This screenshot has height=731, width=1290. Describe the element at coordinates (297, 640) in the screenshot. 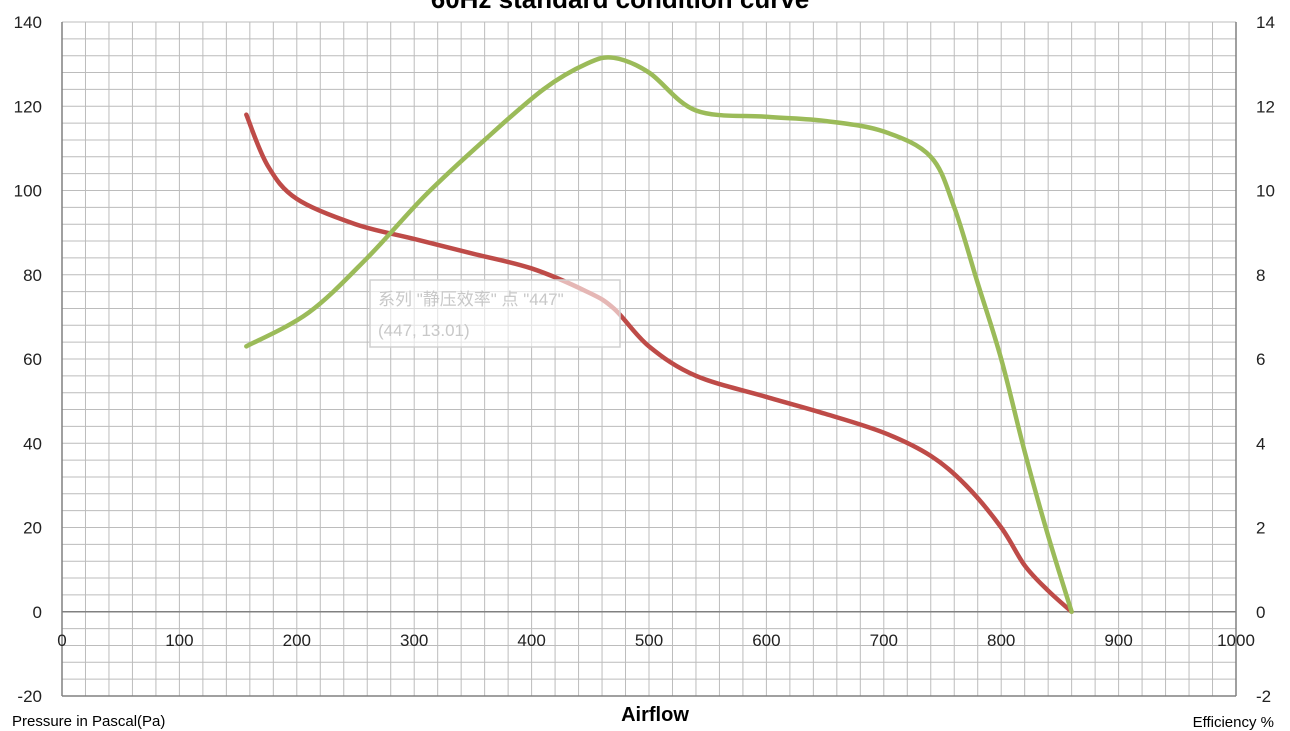

I see `x-tick-label: 200` at that location.